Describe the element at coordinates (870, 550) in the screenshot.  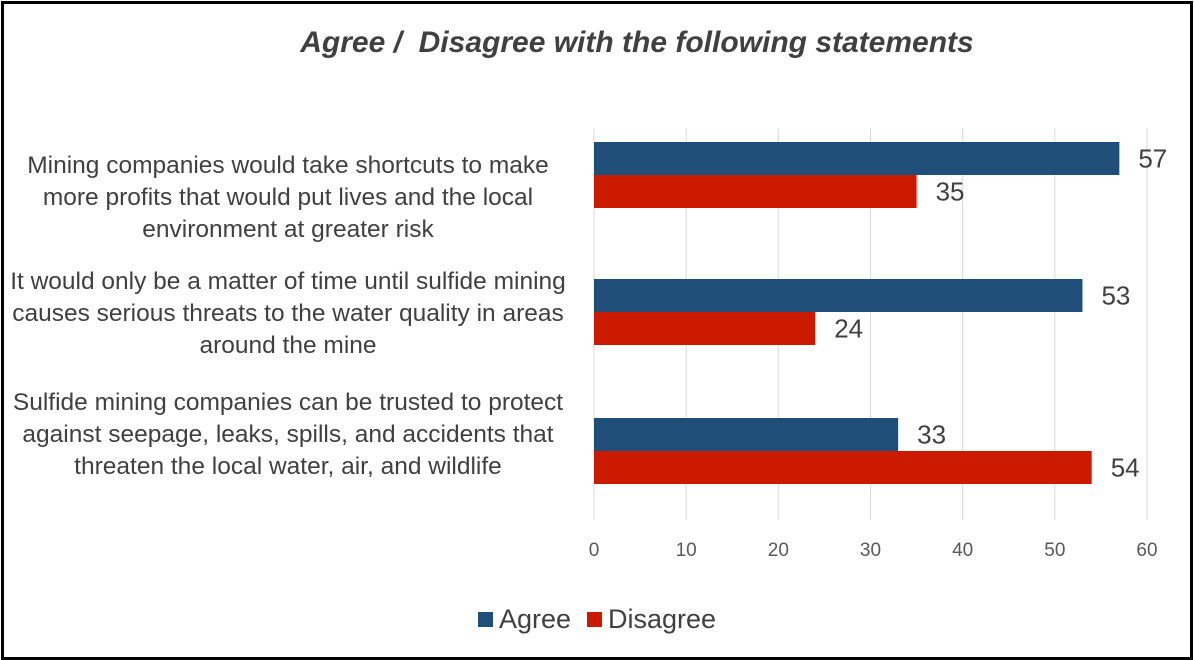
I see `x-tick-label: 30` at that location.